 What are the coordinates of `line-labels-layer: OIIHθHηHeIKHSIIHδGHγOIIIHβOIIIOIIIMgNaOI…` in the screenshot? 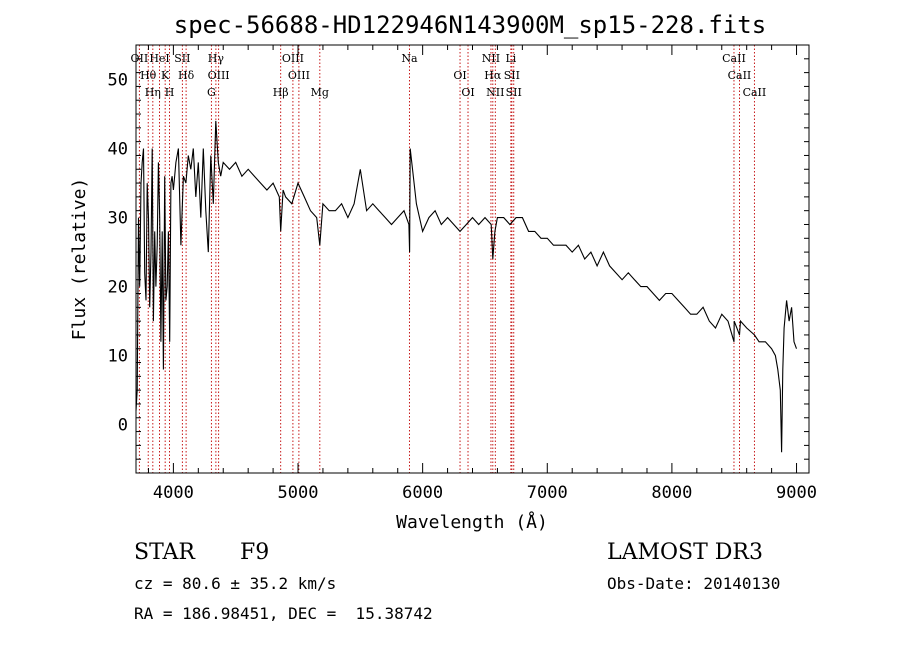 It's located at (449, 75).